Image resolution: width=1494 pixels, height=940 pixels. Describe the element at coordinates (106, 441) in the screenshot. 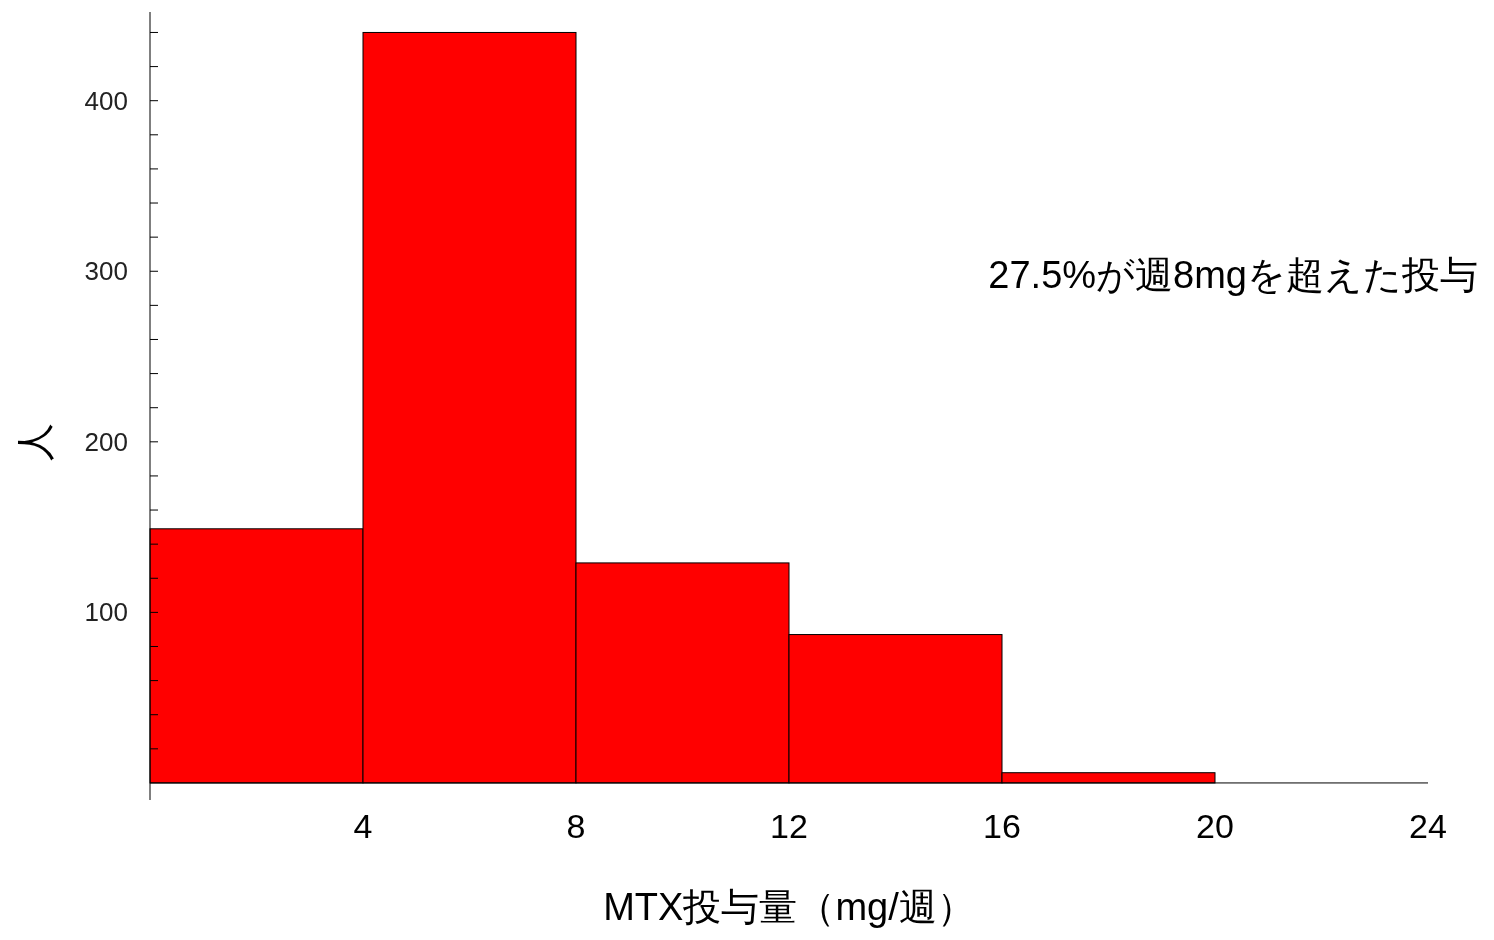

I see `y-tick-label: 200` at that location.